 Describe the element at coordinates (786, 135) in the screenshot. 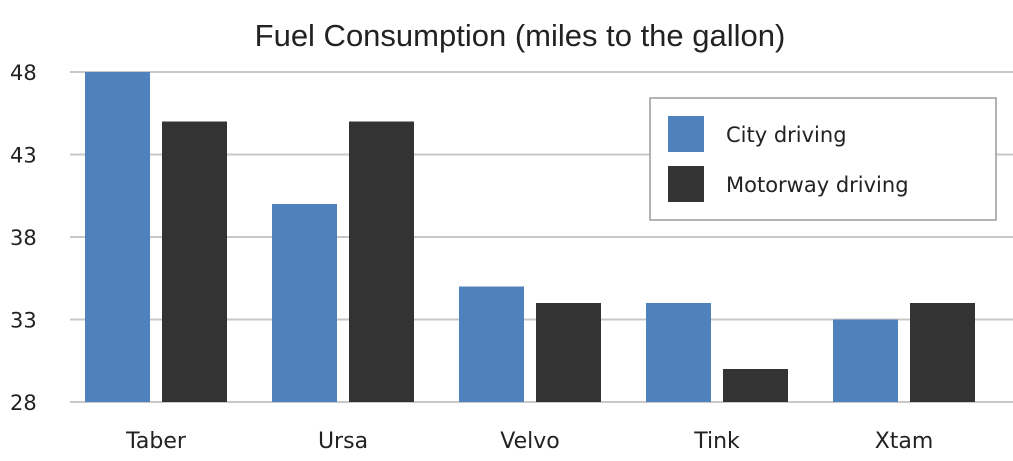

I see `legend-label-city: City driving` at that location.